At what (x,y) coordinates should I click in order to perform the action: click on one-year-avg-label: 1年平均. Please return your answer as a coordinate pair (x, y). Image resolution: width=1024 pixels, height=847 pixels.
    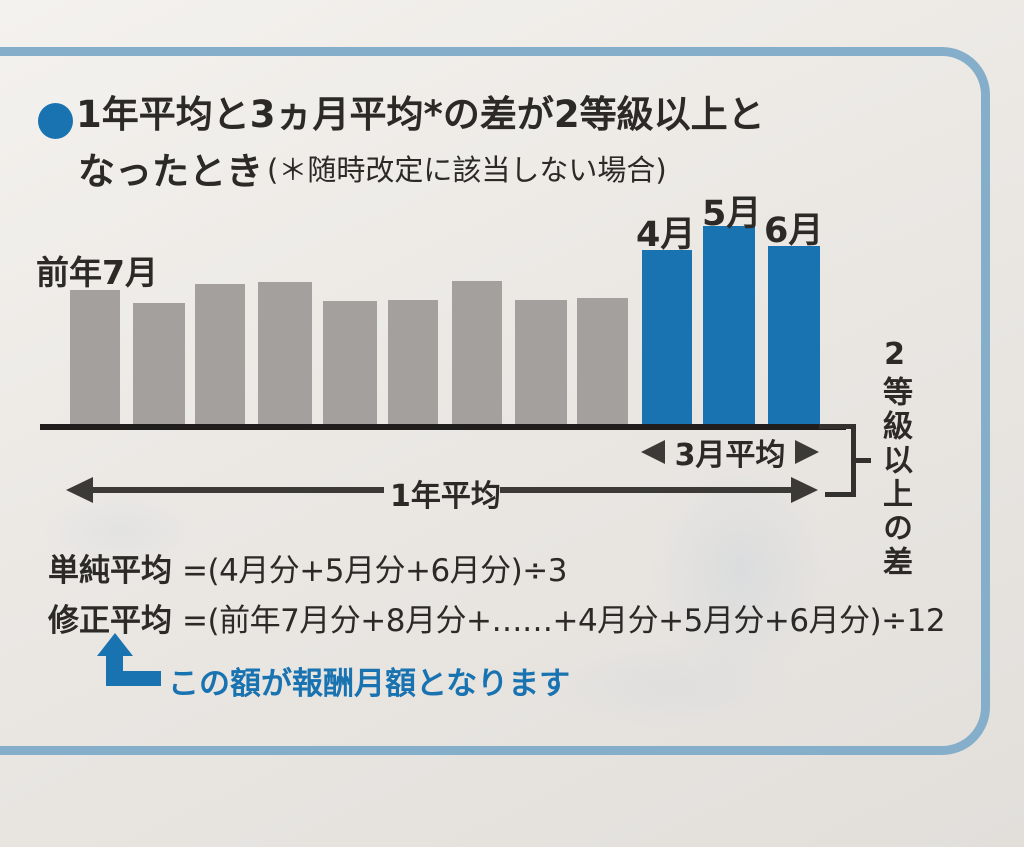
    Looking at the image, I should click on (445, 496).